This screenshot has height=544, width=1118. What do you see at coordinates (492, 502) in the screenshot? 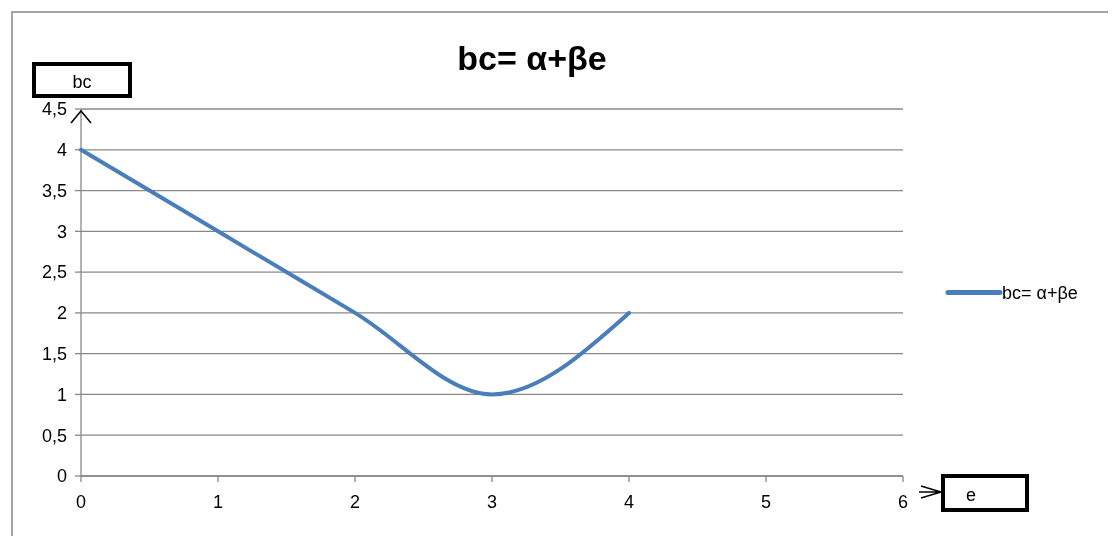
I see `x-tick-label: 3` at bounding box center [492, 502].